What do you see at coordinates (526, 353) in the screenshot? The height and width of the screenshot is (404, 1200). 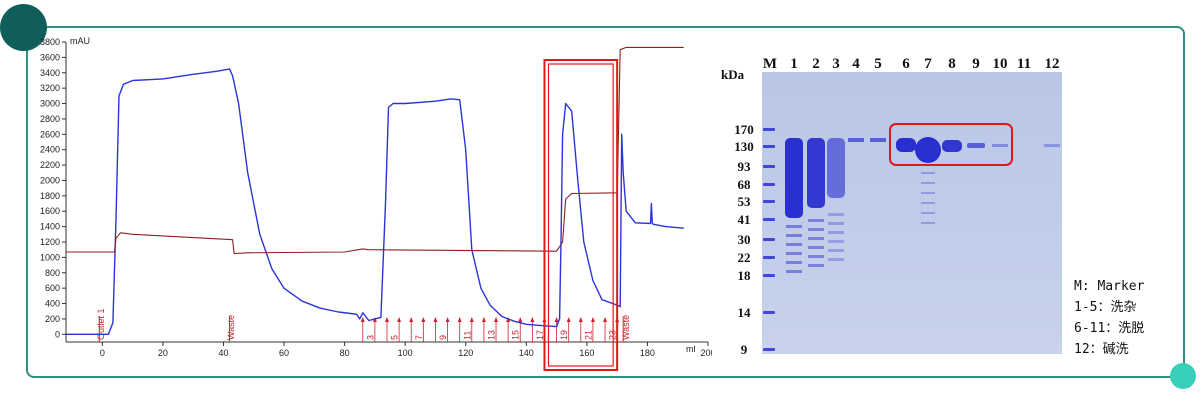 I see `x-tick-label-140: 140` at bounding box center [526, 353].